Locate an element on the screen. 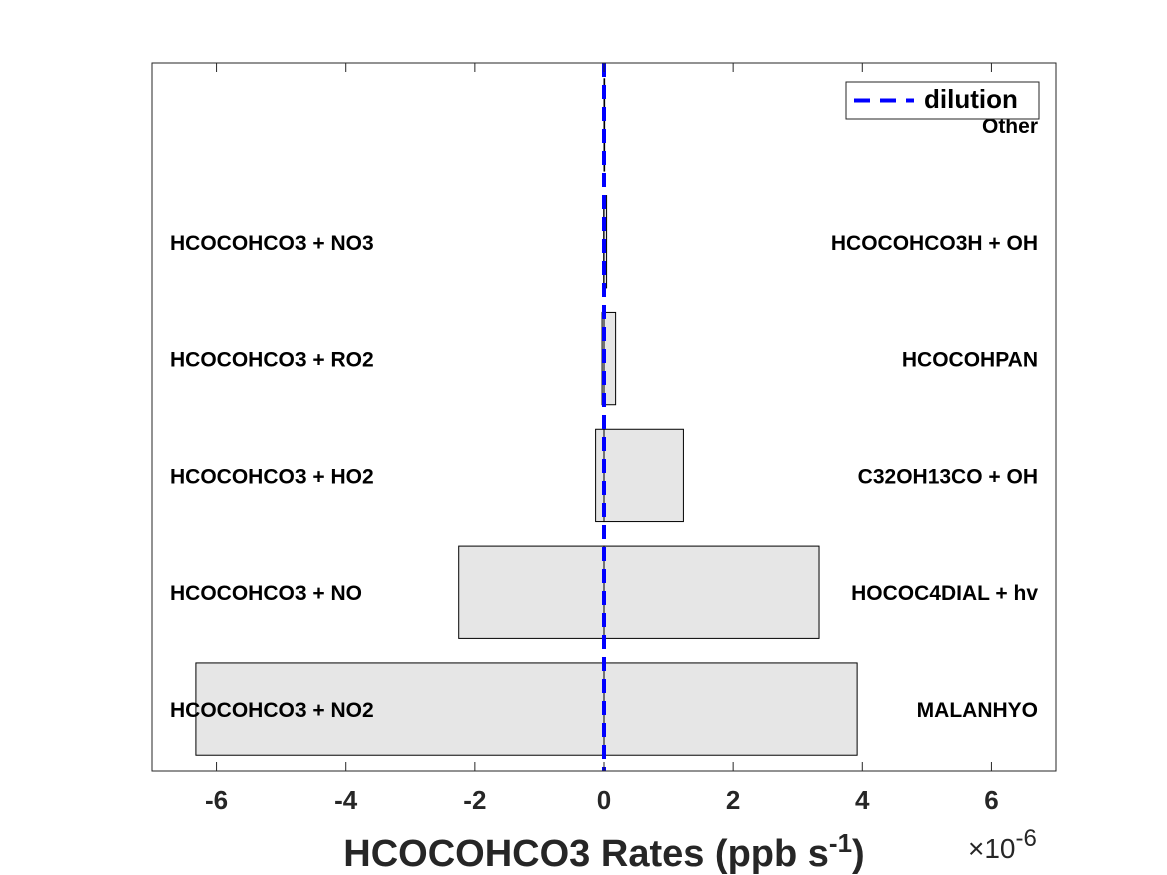 Image resolution: width=1167 pixels, height=875 pixels. bar-label-positive-1: HOCOC4DIAL + hv is located at coordinates (944, 593).